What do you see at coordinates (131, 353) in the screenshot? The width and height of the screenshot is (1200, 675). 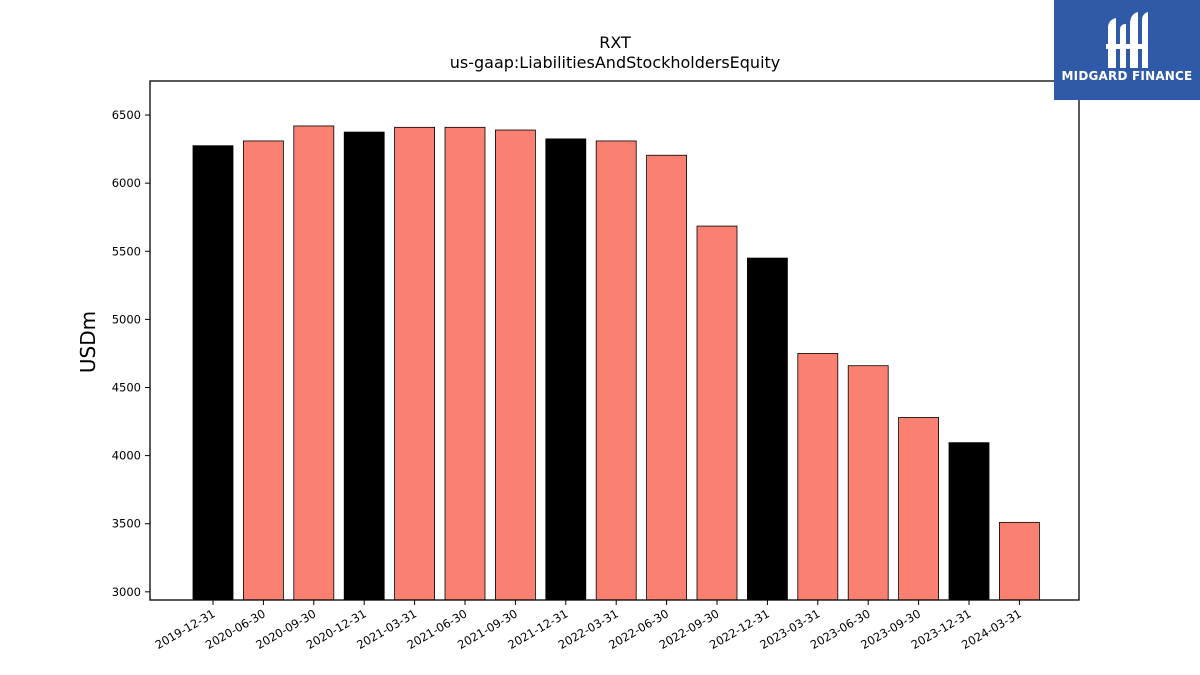 I see `y-ticks-group: 3000 3500 4000 4500 5000 5500 6000 6500` at bounding box center [131, 353].